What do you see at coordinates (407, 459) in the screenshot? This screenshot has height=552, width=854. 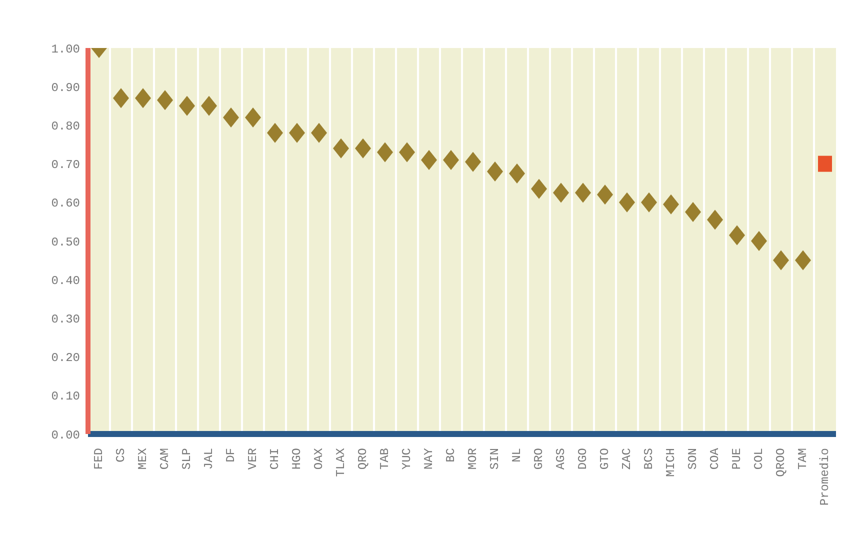 I see `x-tick-label: YUC` at bounding box center [407, 459].